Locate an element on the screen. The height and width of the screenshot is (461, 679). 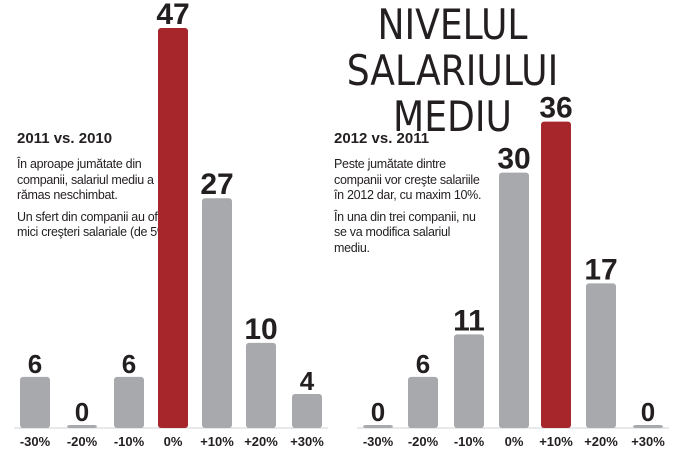
data-label: 10 is located at coordinates (260, 329).